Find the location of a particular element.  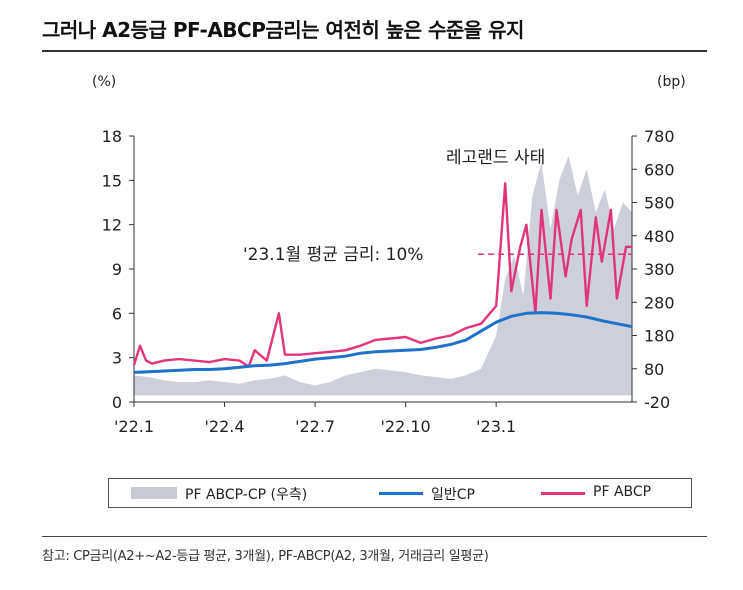

event-label: 레고랜드 사태 is located at coordinates (495, 158).